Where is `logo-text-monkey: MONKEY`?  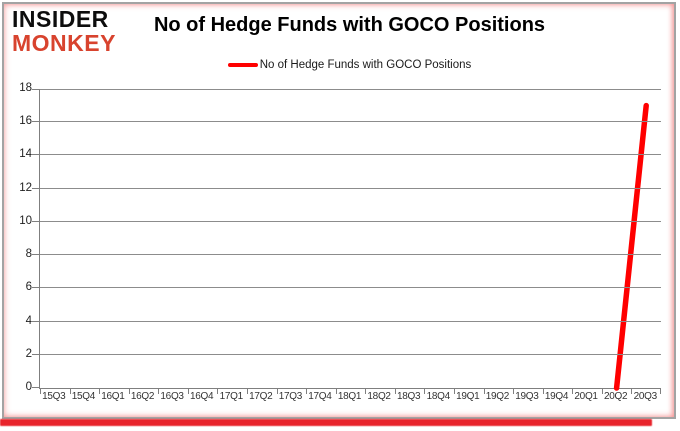
logo-text-monkey: MONKEY is located at coordinates (64, 43).